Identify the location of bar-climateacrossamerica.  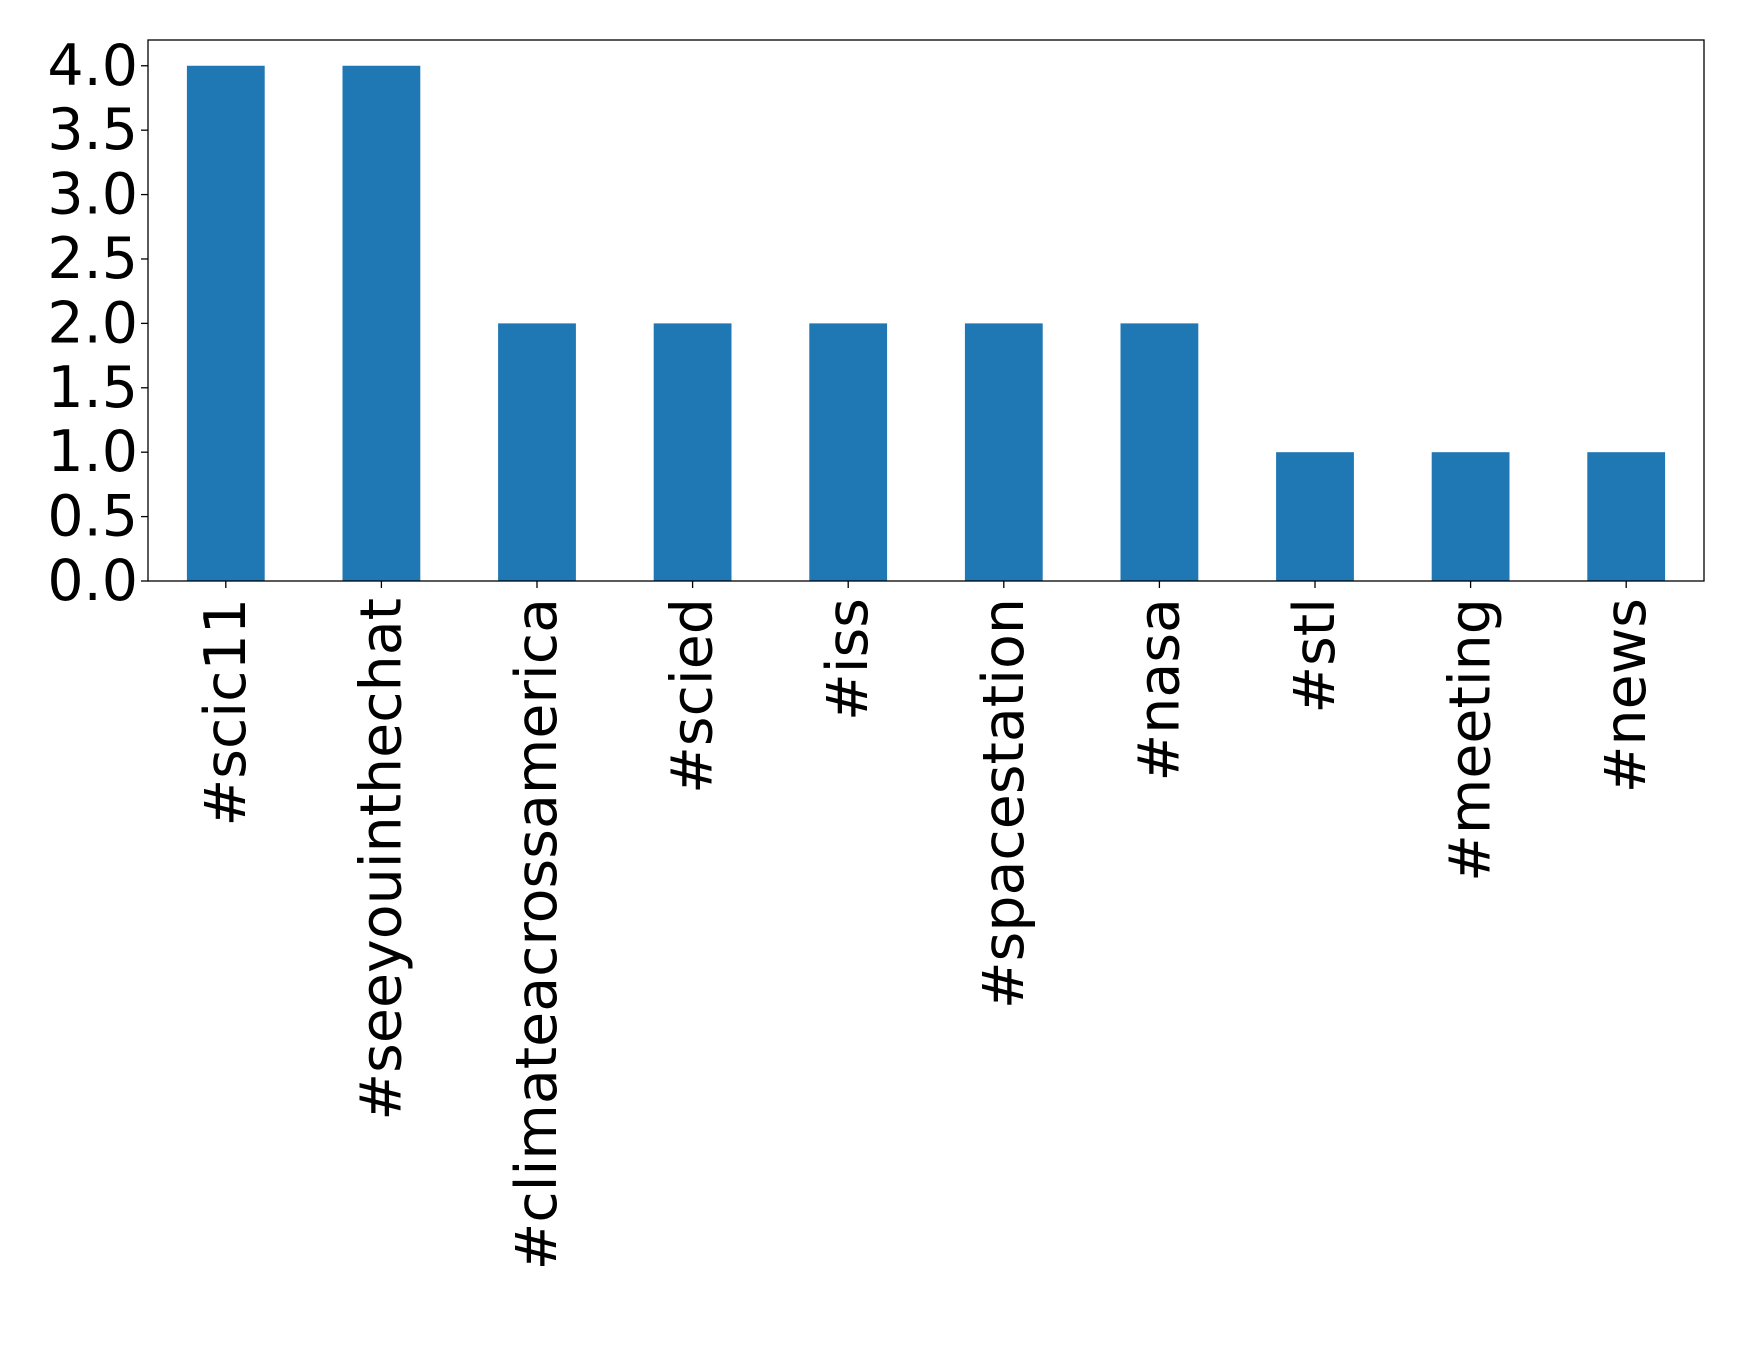
(537, 452).